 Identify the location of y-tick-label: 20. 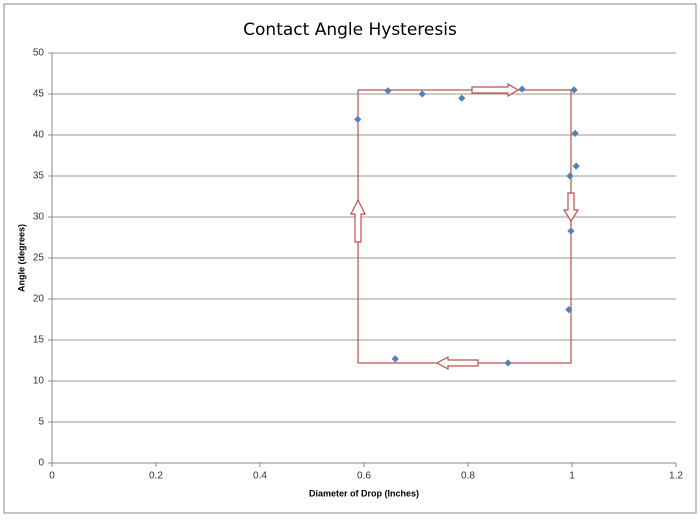
(39, 299).